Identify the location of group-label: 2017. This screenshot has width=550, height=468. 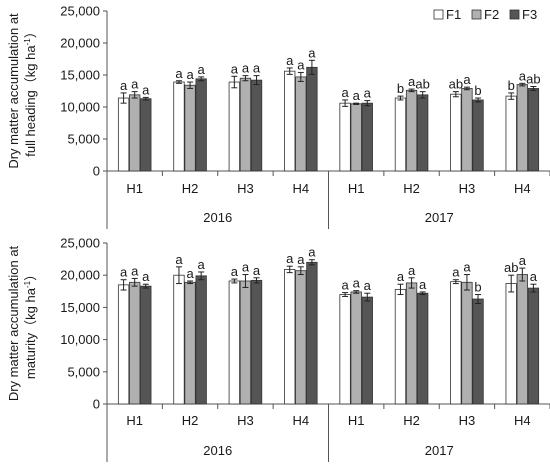
(439, 450).